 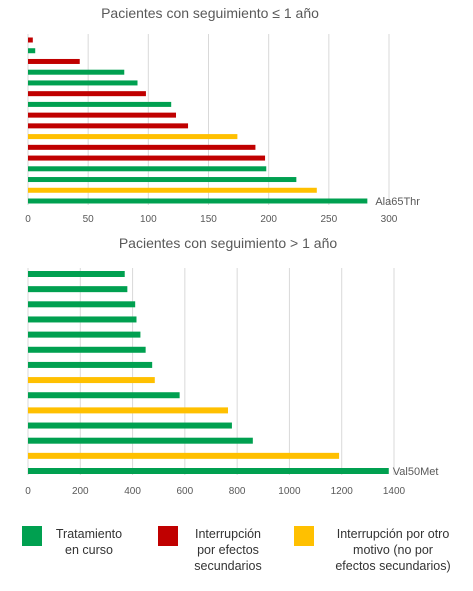 I want to click on legend-swatch-interrupcion-efectos, so click(x=168, y=536).